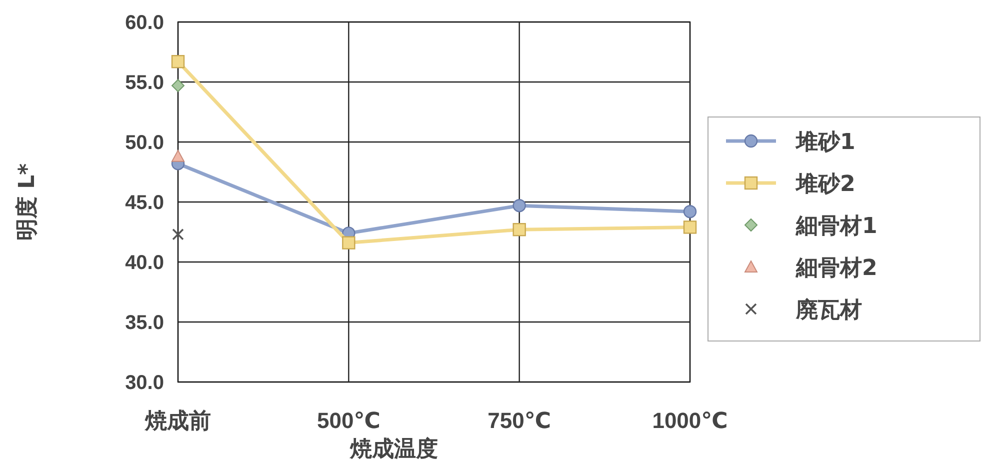 This screenshot has width=983, height=472. What do you see at coordinates (144, 143) in the screenshot?
I see `y-tick-label: 50.0` at bounding box center [144, 143].